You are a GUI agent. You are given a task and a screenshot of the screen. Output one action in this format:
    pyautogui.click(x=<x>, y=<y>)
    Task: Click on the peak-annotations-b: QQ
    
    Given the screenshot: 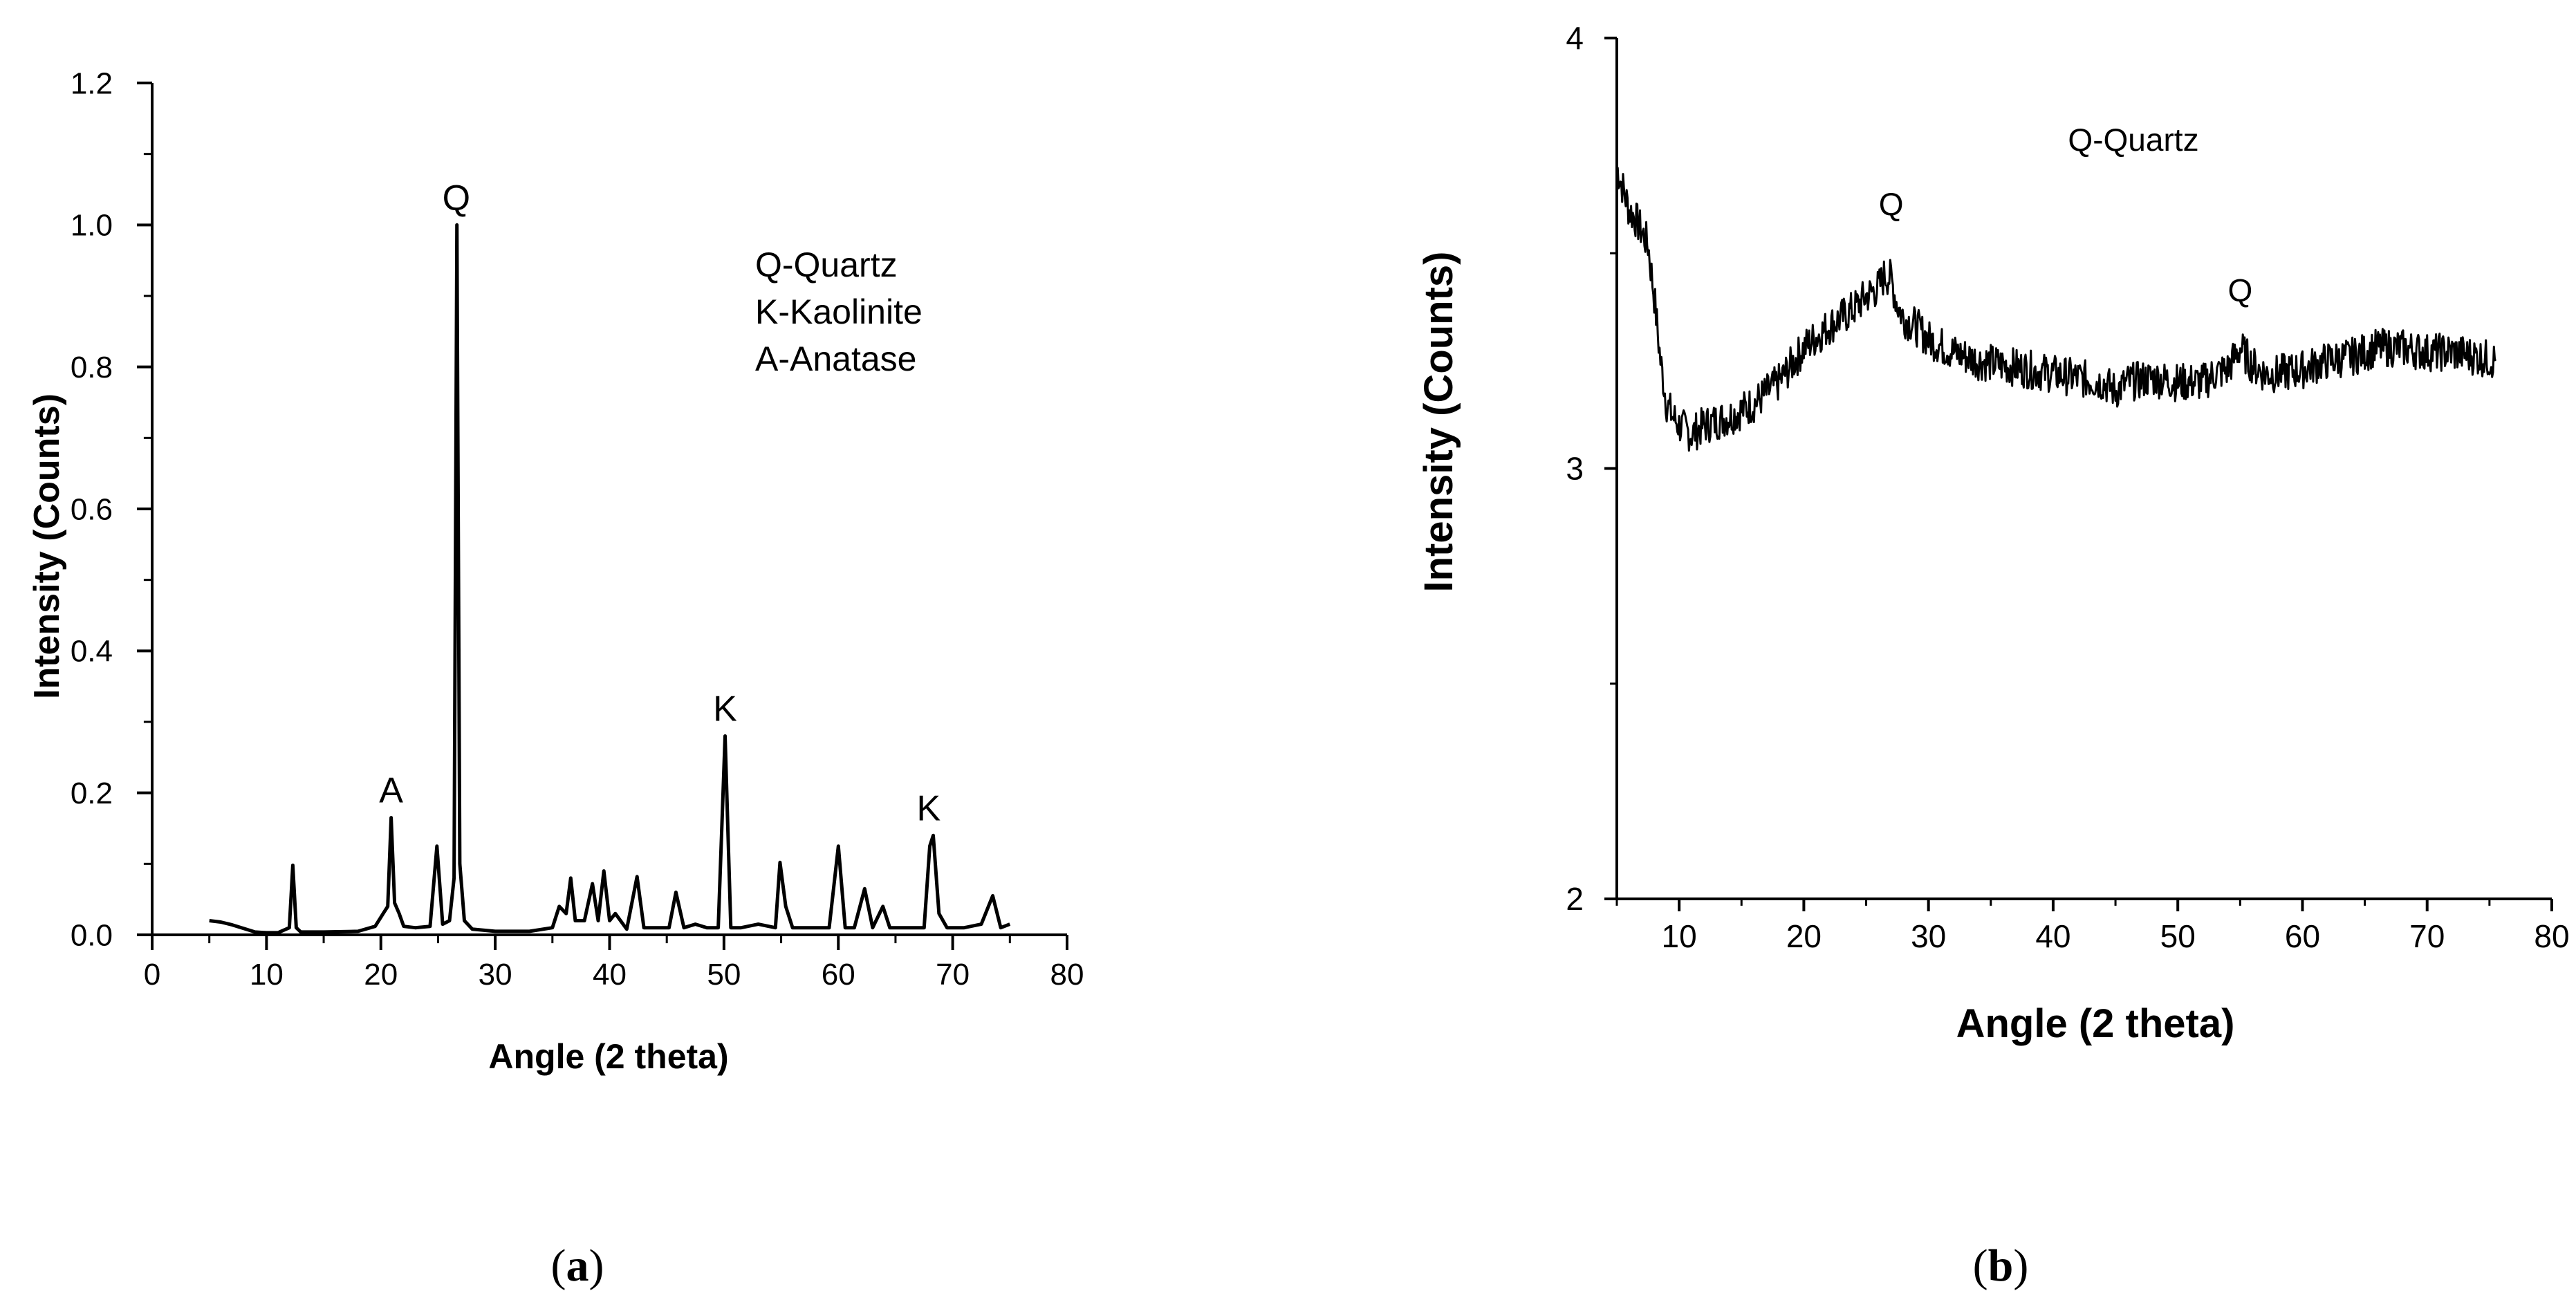 What is the action you would take?
    pyautogui.click(x=2066, y=247)
    